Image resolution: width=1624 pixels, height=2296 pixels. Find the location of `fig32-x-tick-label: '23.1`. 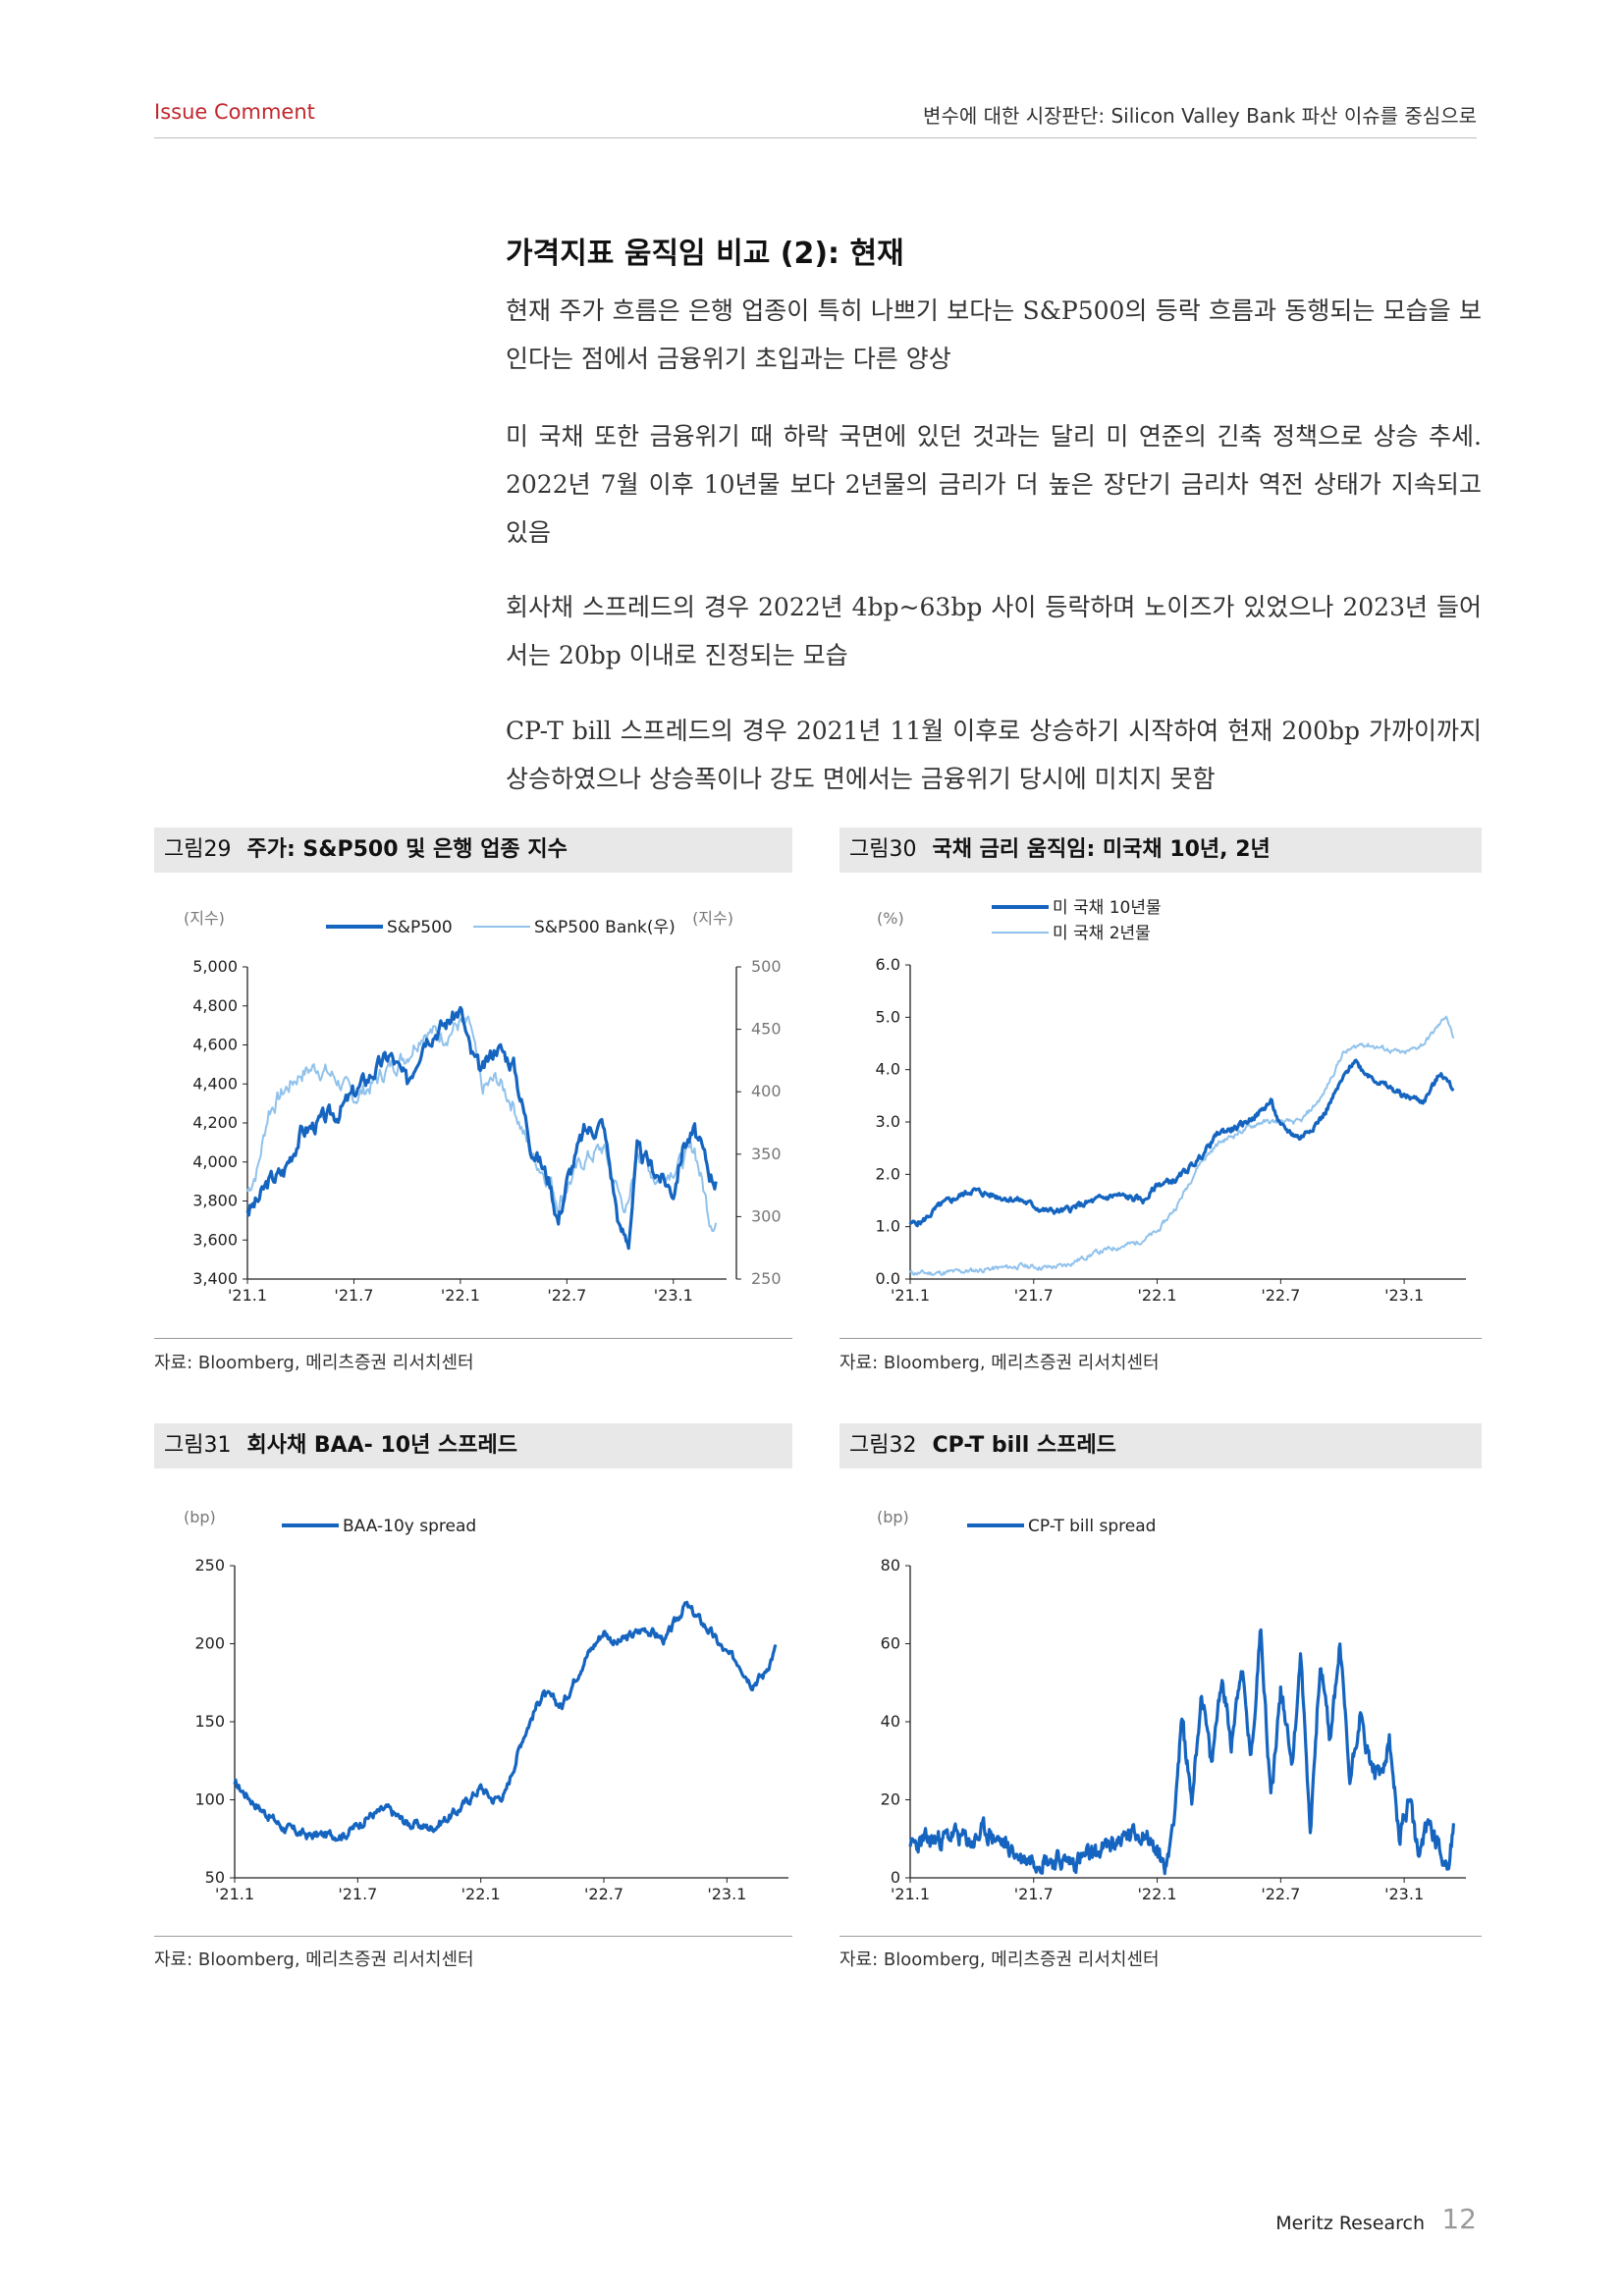

fig32-x-tick-label: '23.1 is located at coordinates (1404, 1894).